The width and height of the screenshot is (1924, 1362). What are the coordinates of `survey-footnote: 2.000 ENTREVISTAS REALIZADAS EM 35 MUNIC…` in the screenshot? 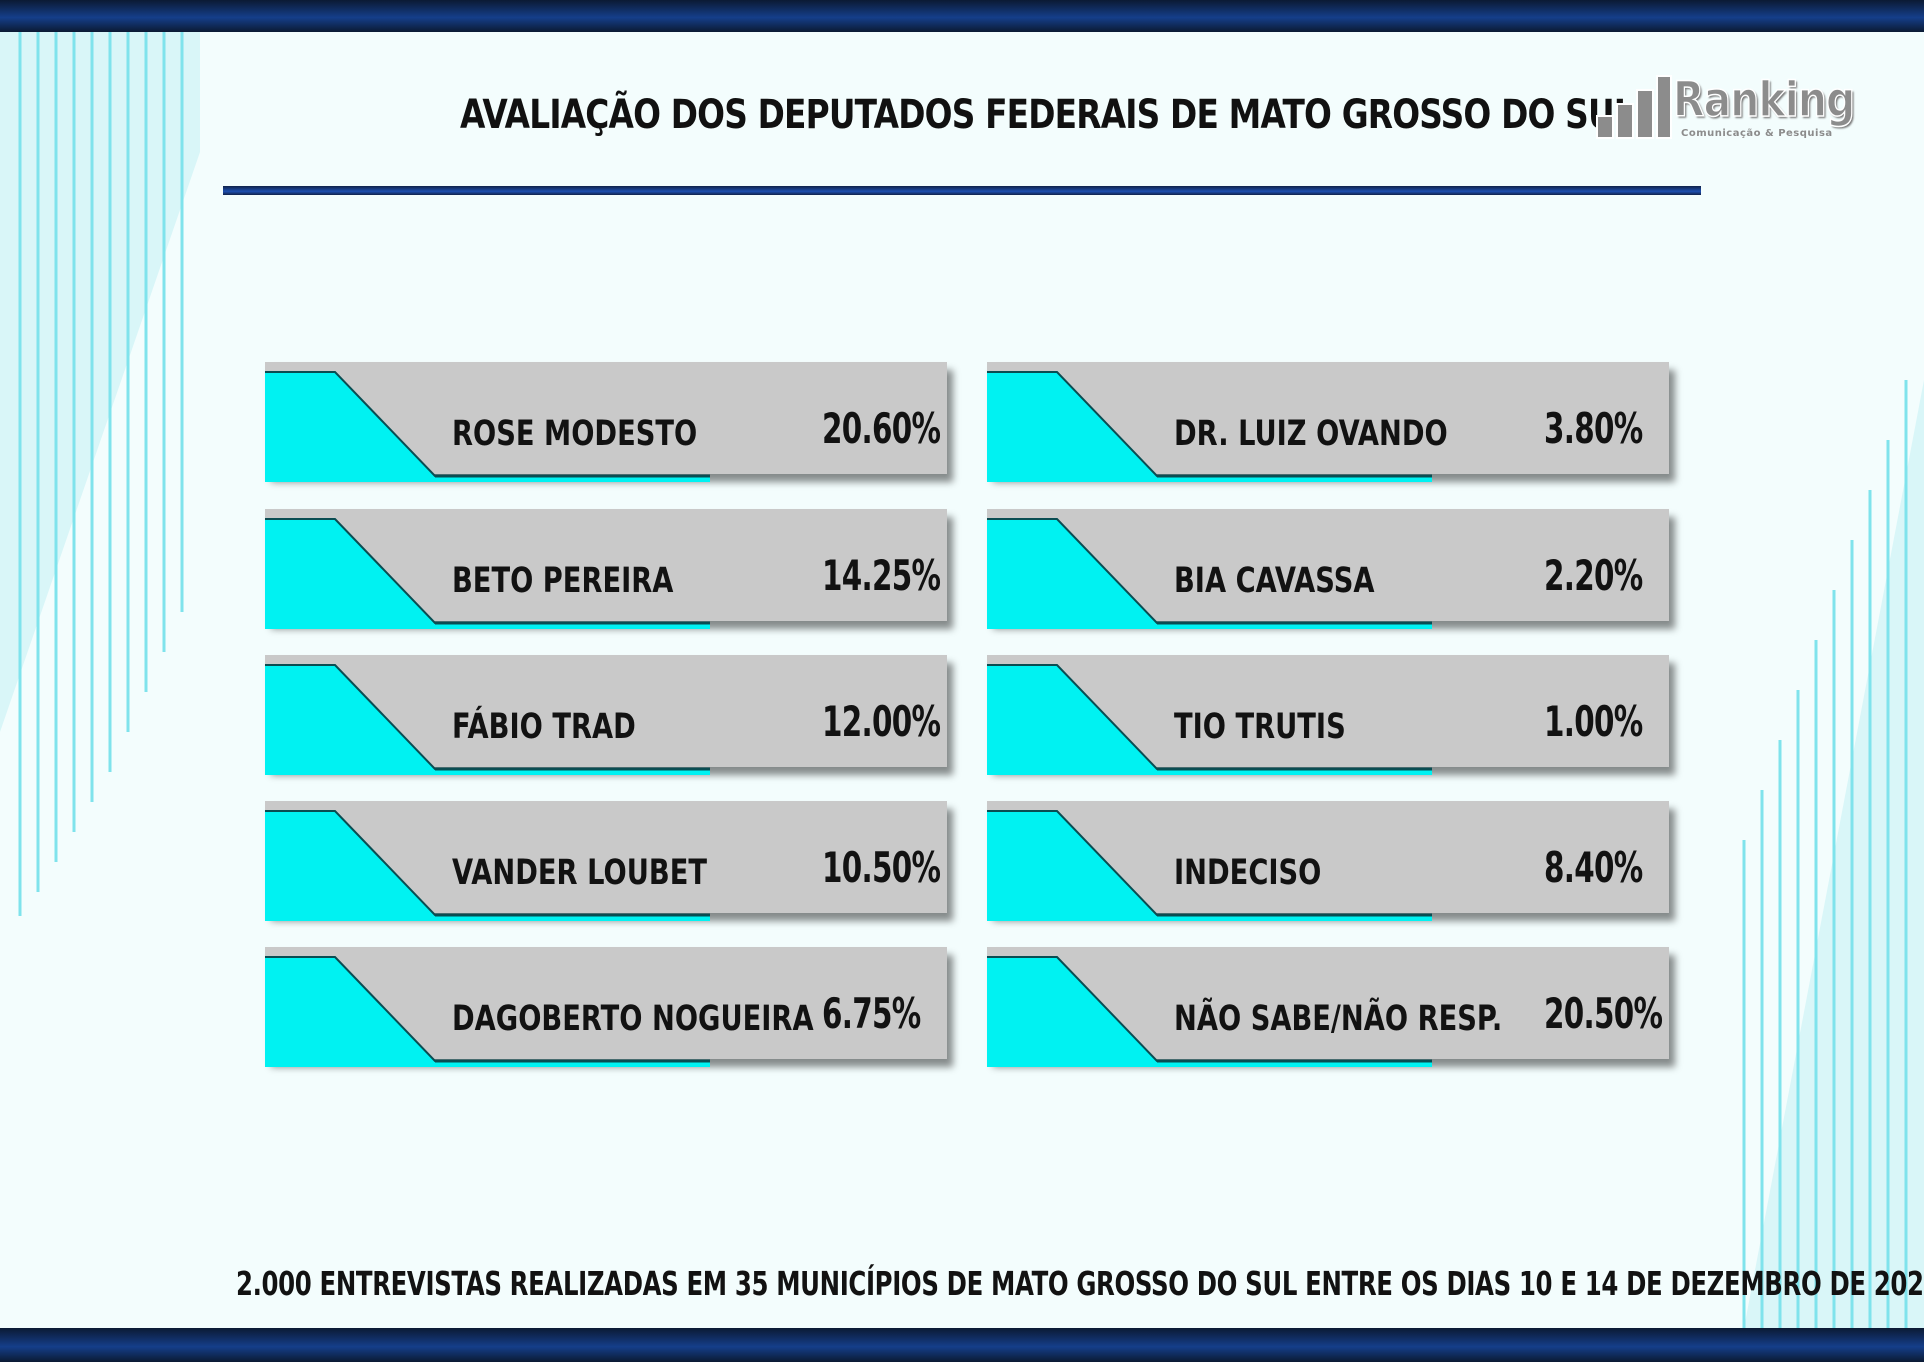 It's located at (1080, 1283).